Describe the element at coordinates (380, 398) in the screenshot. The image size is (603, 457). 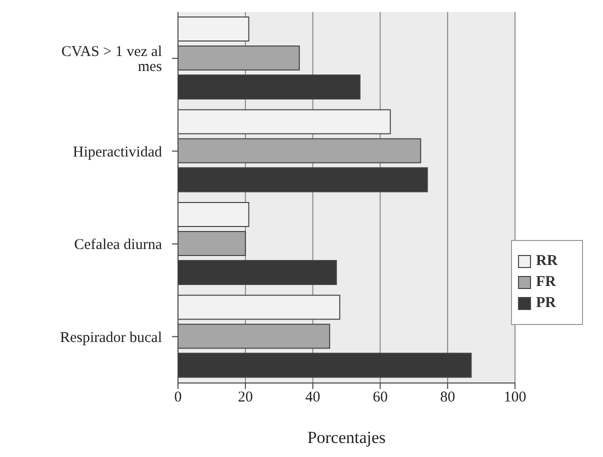
I see `x-tick-label: 60` at that location.